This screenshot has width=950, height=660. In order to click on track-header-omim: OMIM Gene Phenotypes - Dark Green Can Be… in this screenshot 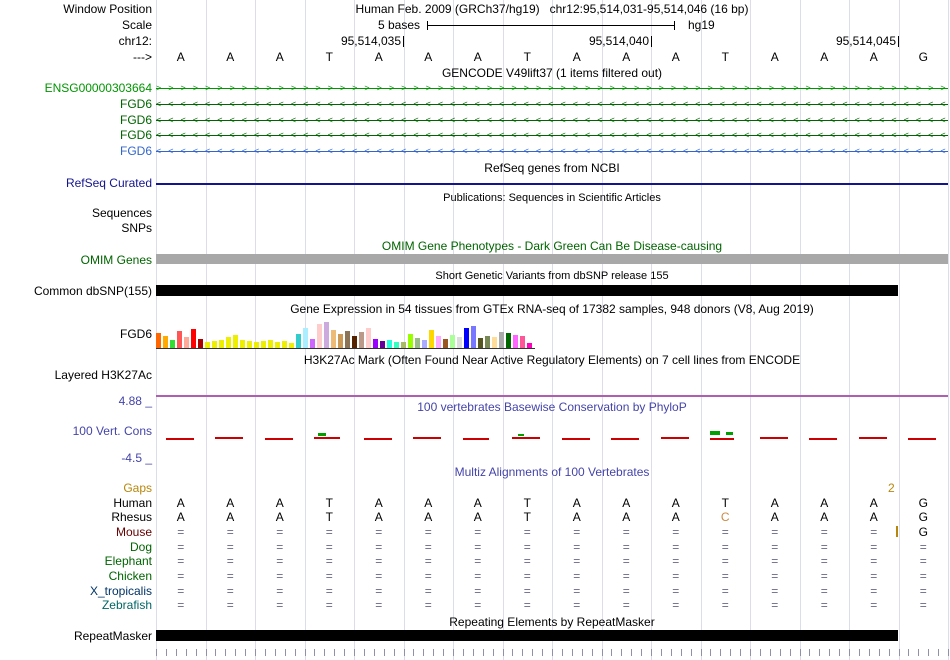, I will do `click(552, 246)`.